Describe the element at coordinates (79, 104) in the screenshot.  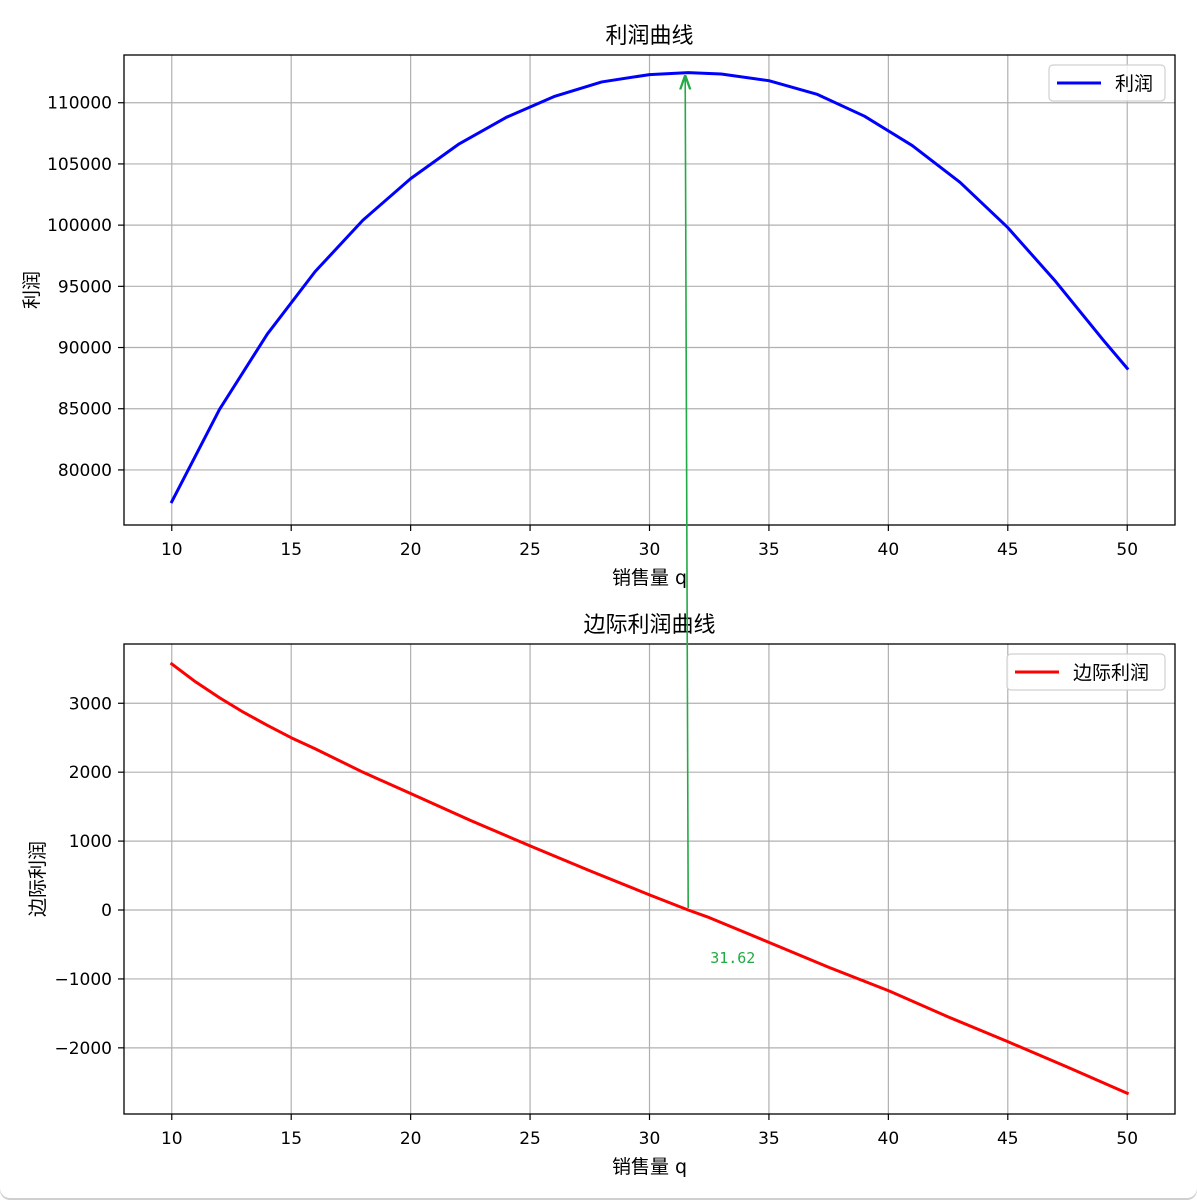
I see `profit-ytick-label: 110000` at that location.